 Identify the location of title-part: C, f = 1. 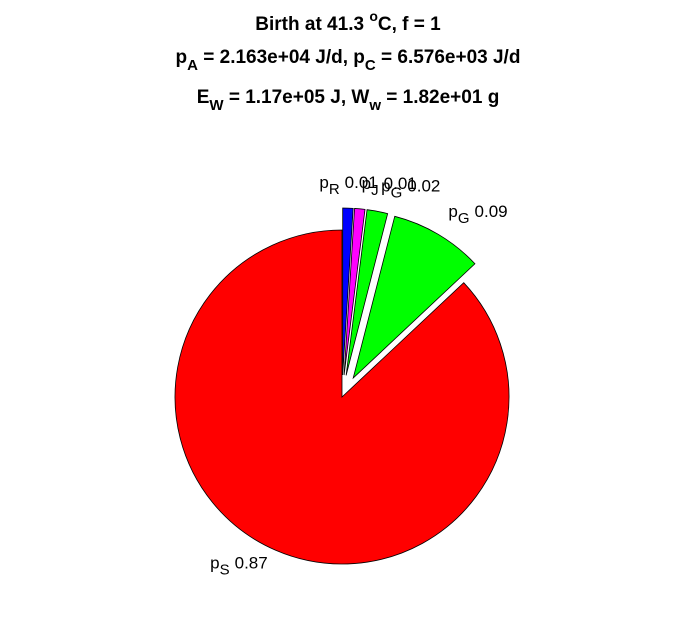
(409, 24).